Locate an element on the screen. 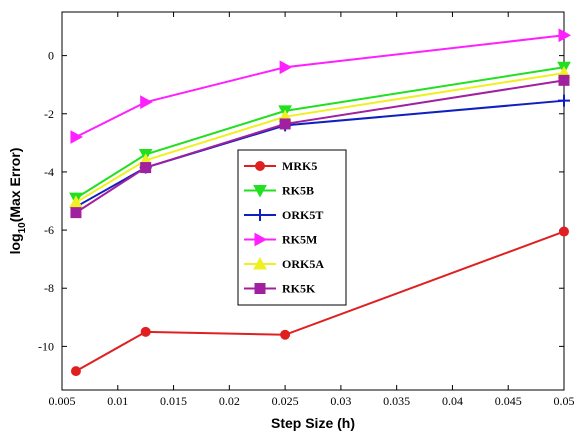  legend-item: ORK5A is located at coordinates (284, 263).